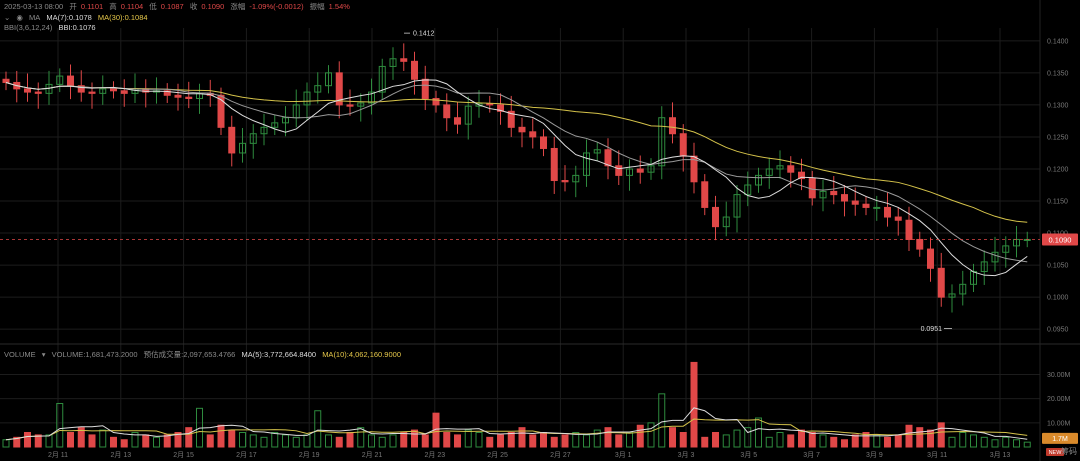 Image resolution: width=1080 pixels, height=461 pixels. I want to click on open-label: 开, so click(73, 6).